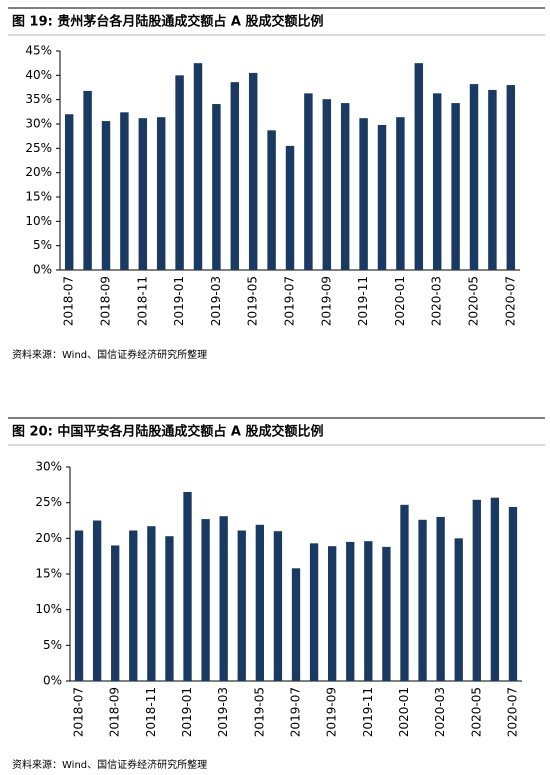 This screenshot has height=775, width=550. What do you see at coordinates (167, 22) in the screenshot?
I see `chart-title: 图 19: 贵州茅台各月陆股通成交额占 A 股成交额比例` at bounding box center [167, 22].